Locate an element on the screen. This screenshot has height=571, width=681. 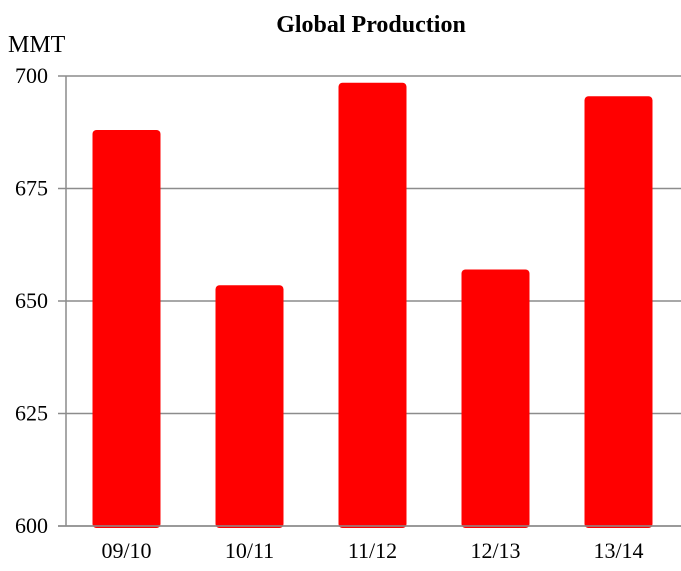
y-tick-label: 650 is located at coordinates (31, 300).